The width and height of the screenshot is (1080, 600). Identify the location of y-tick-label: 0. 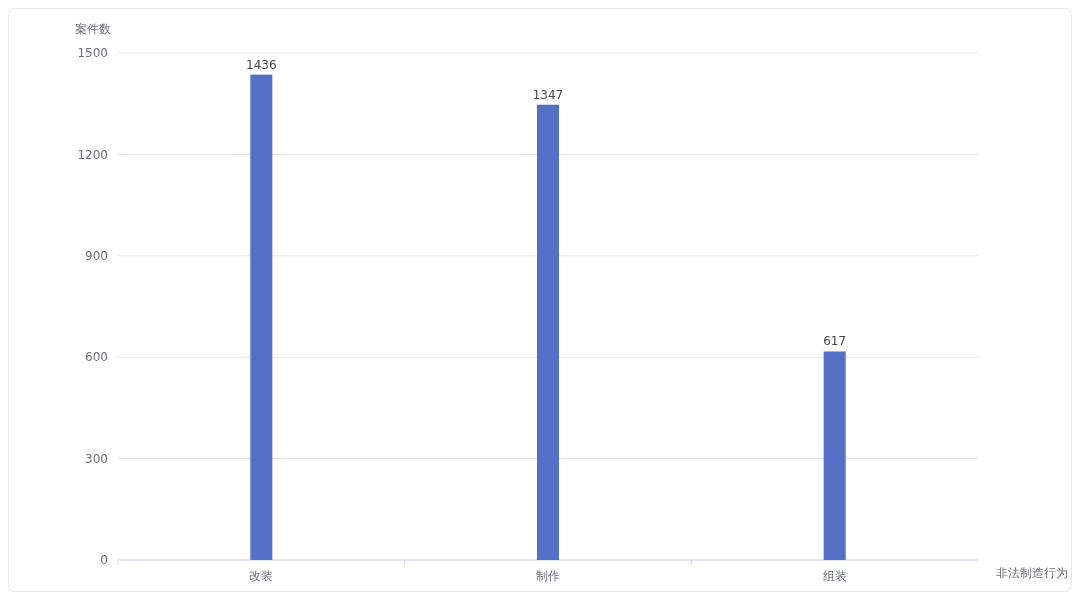
(104, 560).